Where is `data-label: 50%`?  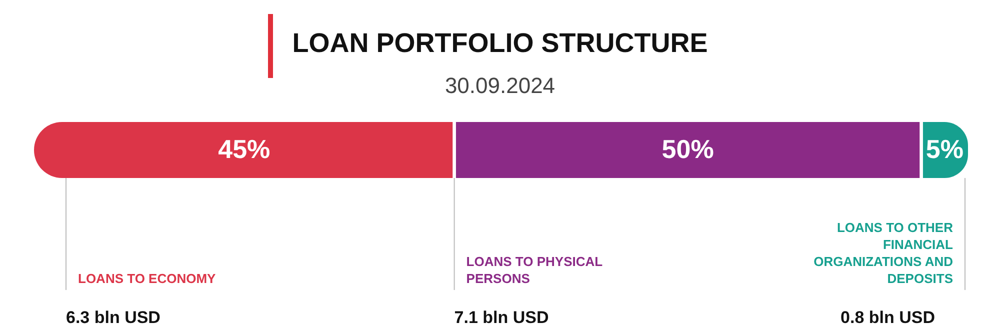
data-label: 50% is located at coordinates (688, 149).